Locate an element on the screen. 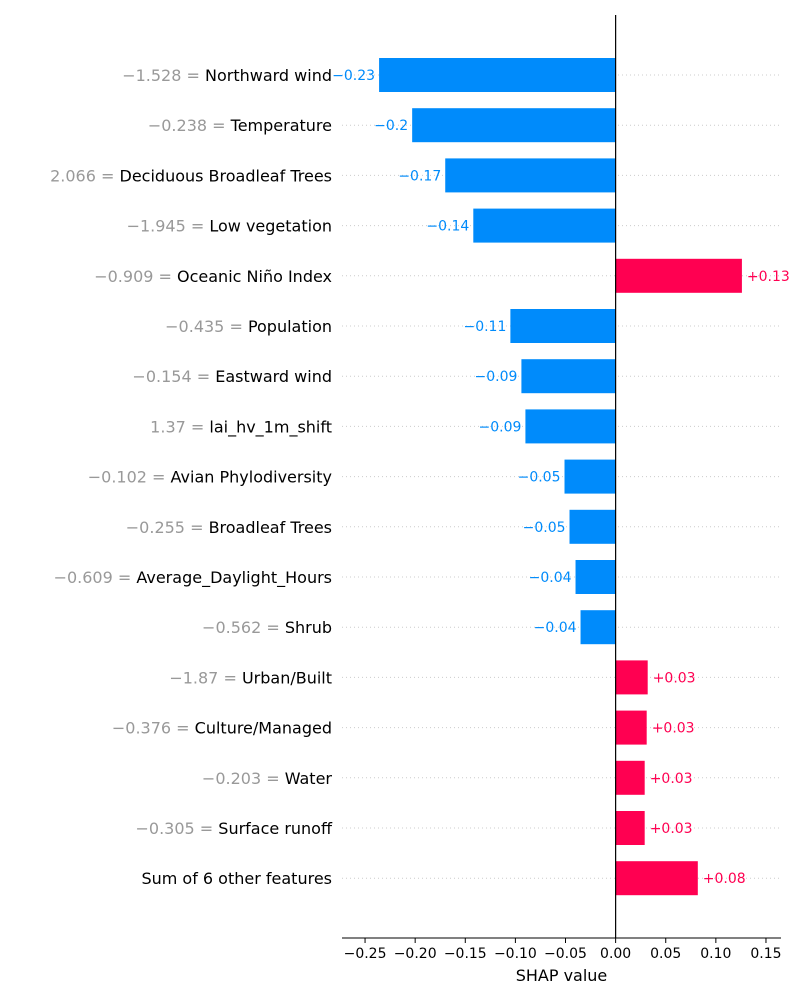 The height and width of the screenshot is (1000, 800). feature-name: Temperature is located at coordinates (281, 125).